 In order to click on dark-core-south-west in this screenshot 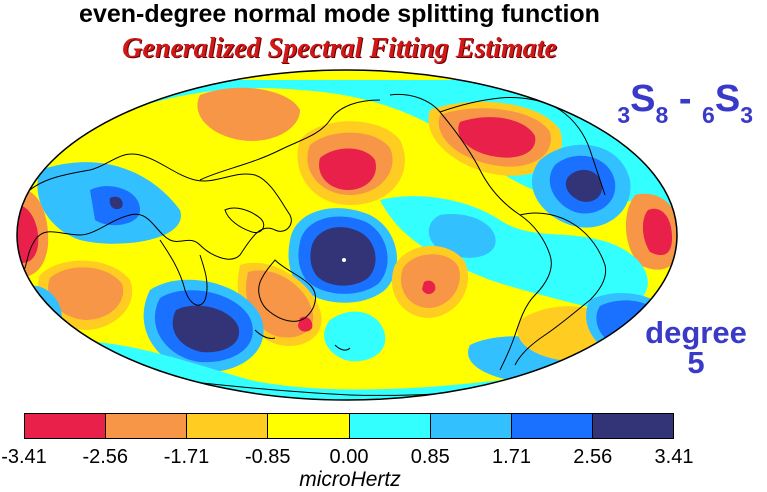, I will do `click(206, 329)`.